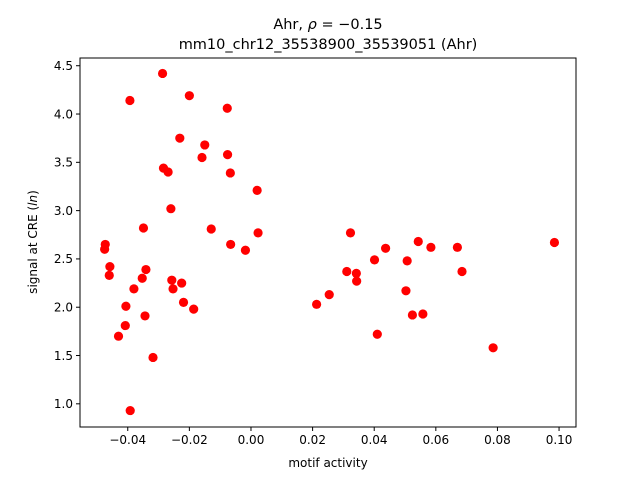 The width and height of the screenshot is (640, 480). Describe the element at coordinates (290, 25) in the screenshot. I see `title-gene: Ahr,` at that location.